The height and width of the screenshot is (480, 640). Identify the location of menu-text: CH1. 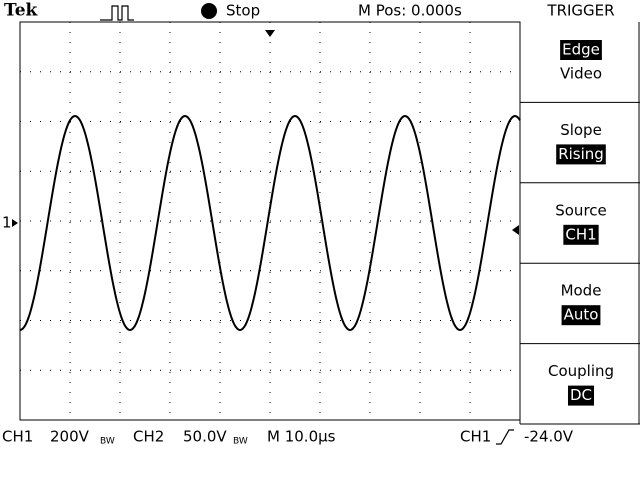
(580, 234).